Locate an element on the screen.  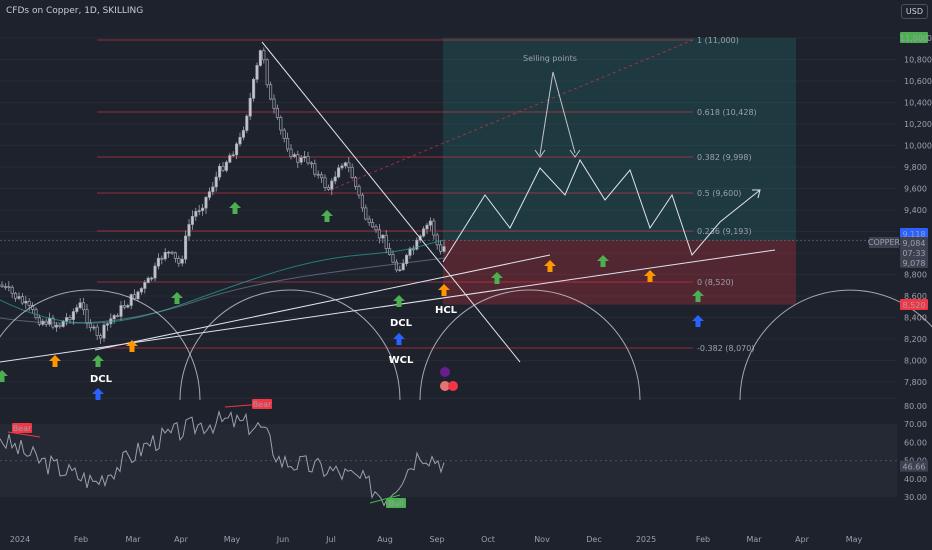
rsi-value-bg is located at coordinates (914, 466).